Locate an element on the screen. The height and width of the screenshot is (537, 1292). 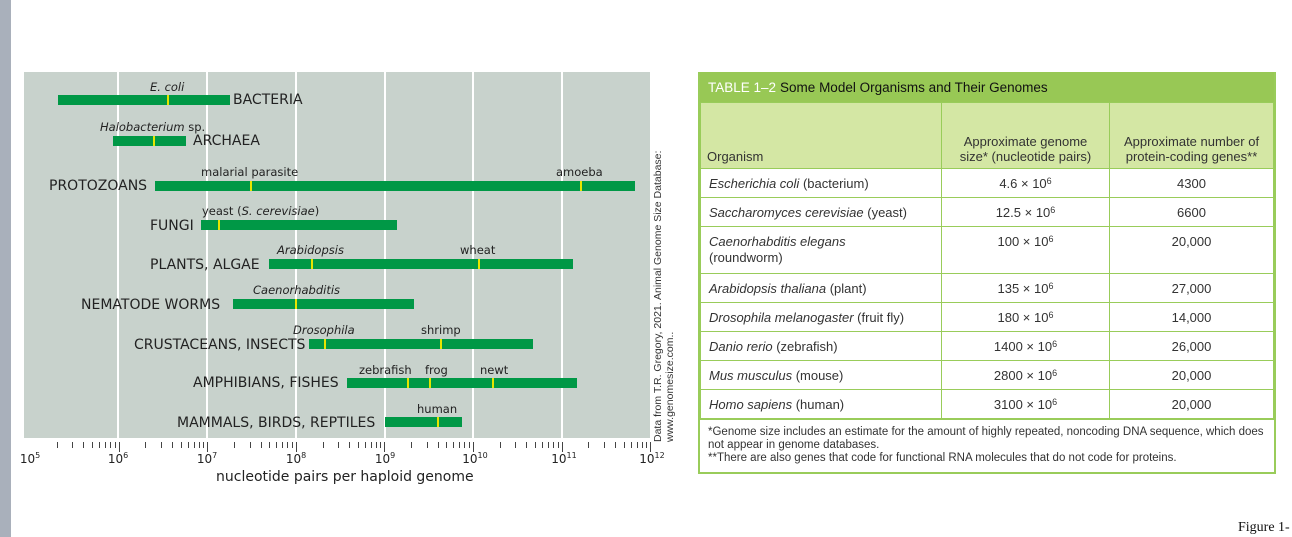
label-halobacterium-sp: sp. is located at coordinates (195, 127).